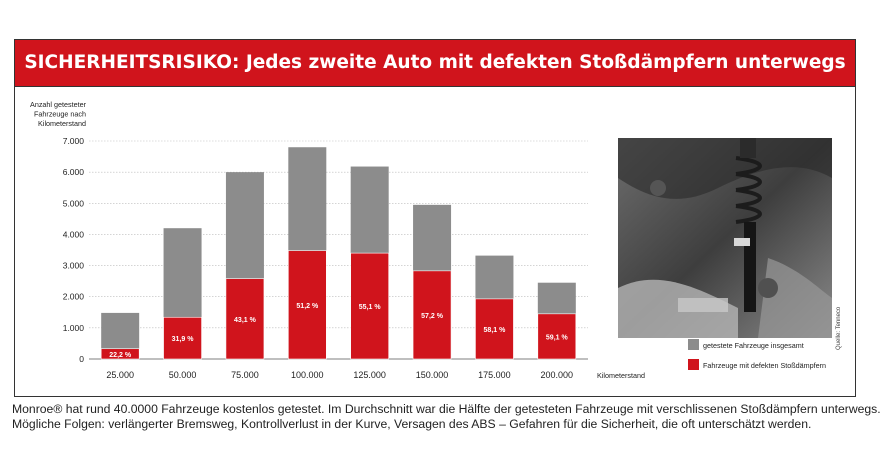  I want to click on data-label: 51,2 %, so click(307, 306).